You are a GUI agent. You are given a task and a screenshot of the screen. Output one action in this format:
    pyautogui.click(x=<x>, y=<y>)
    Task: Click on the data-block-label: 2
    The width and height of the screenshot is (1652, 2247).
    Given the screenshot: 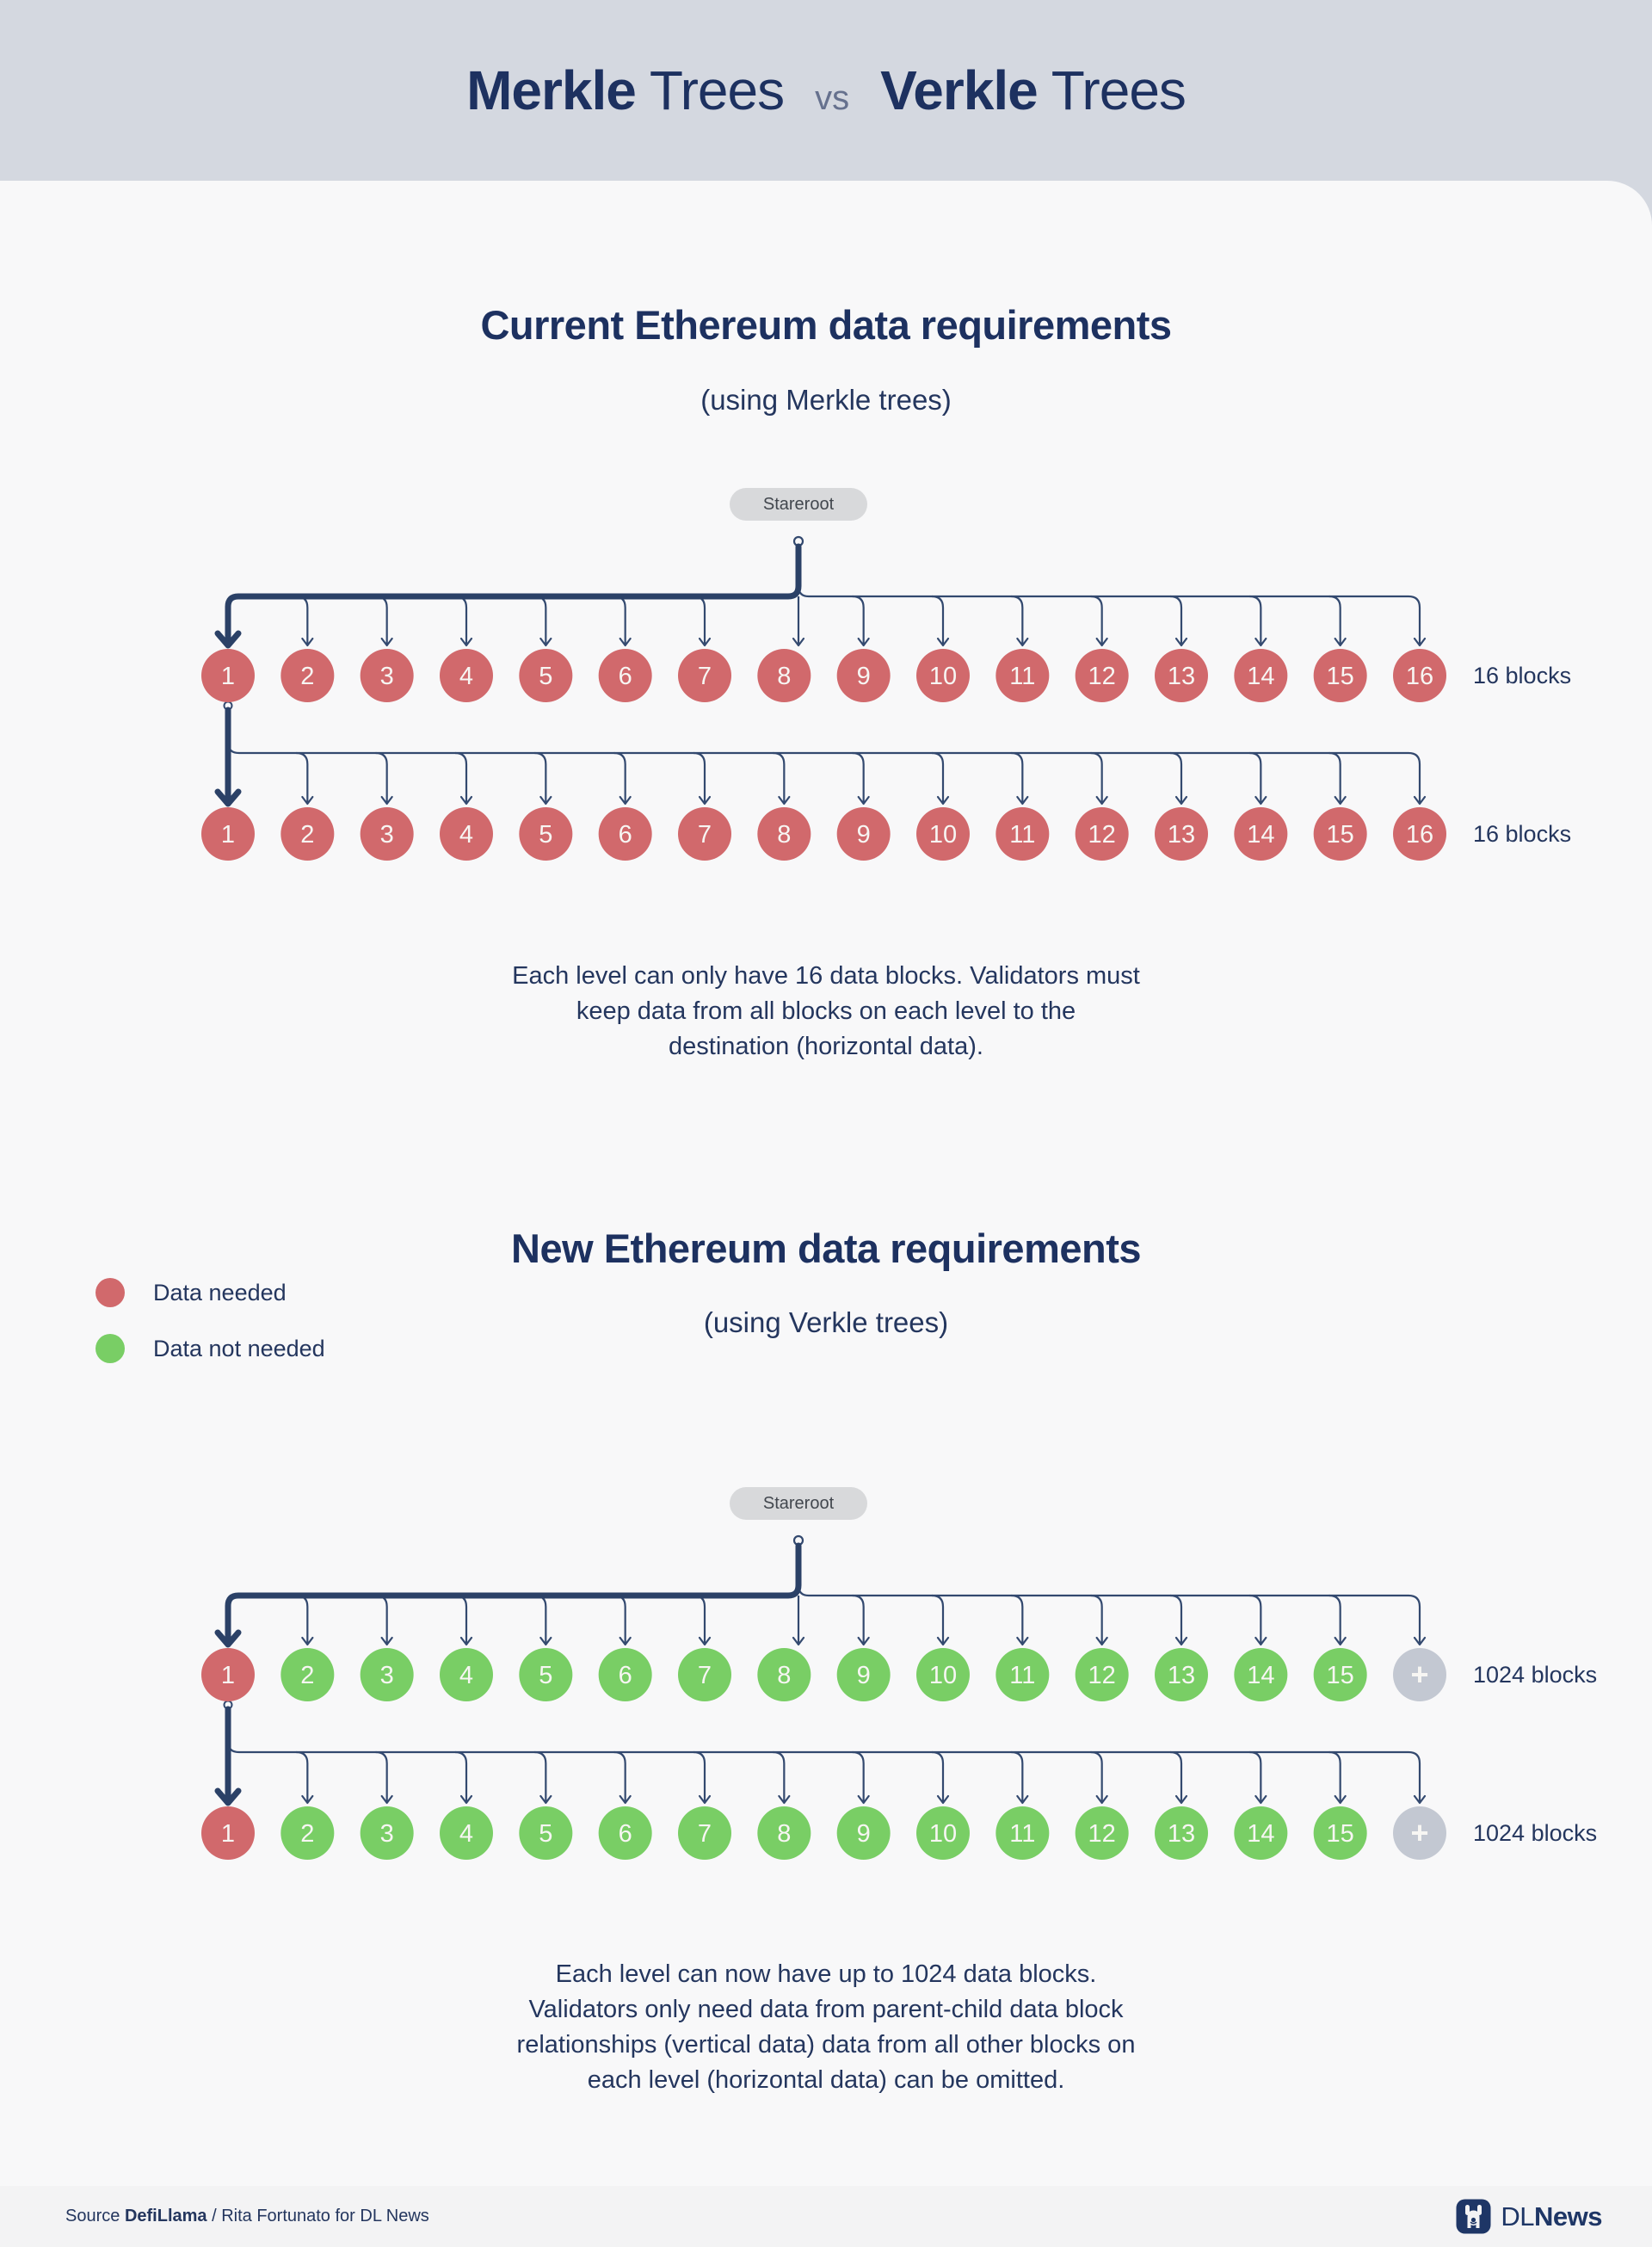 What is the action you would take?
    pyautogui.click(x=307, y=835)
    